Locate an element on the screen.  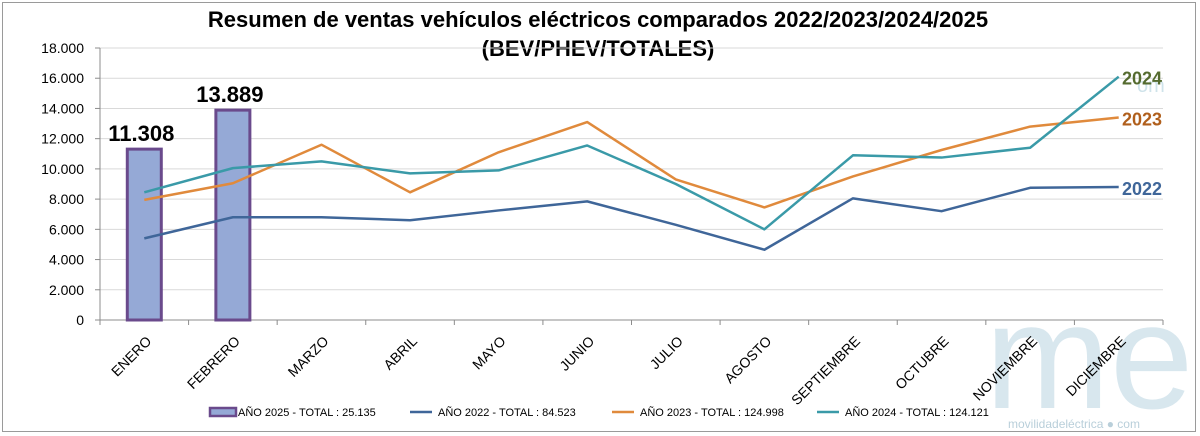
series-tag-2024: 2024 is located at coordinates (1142, 79).